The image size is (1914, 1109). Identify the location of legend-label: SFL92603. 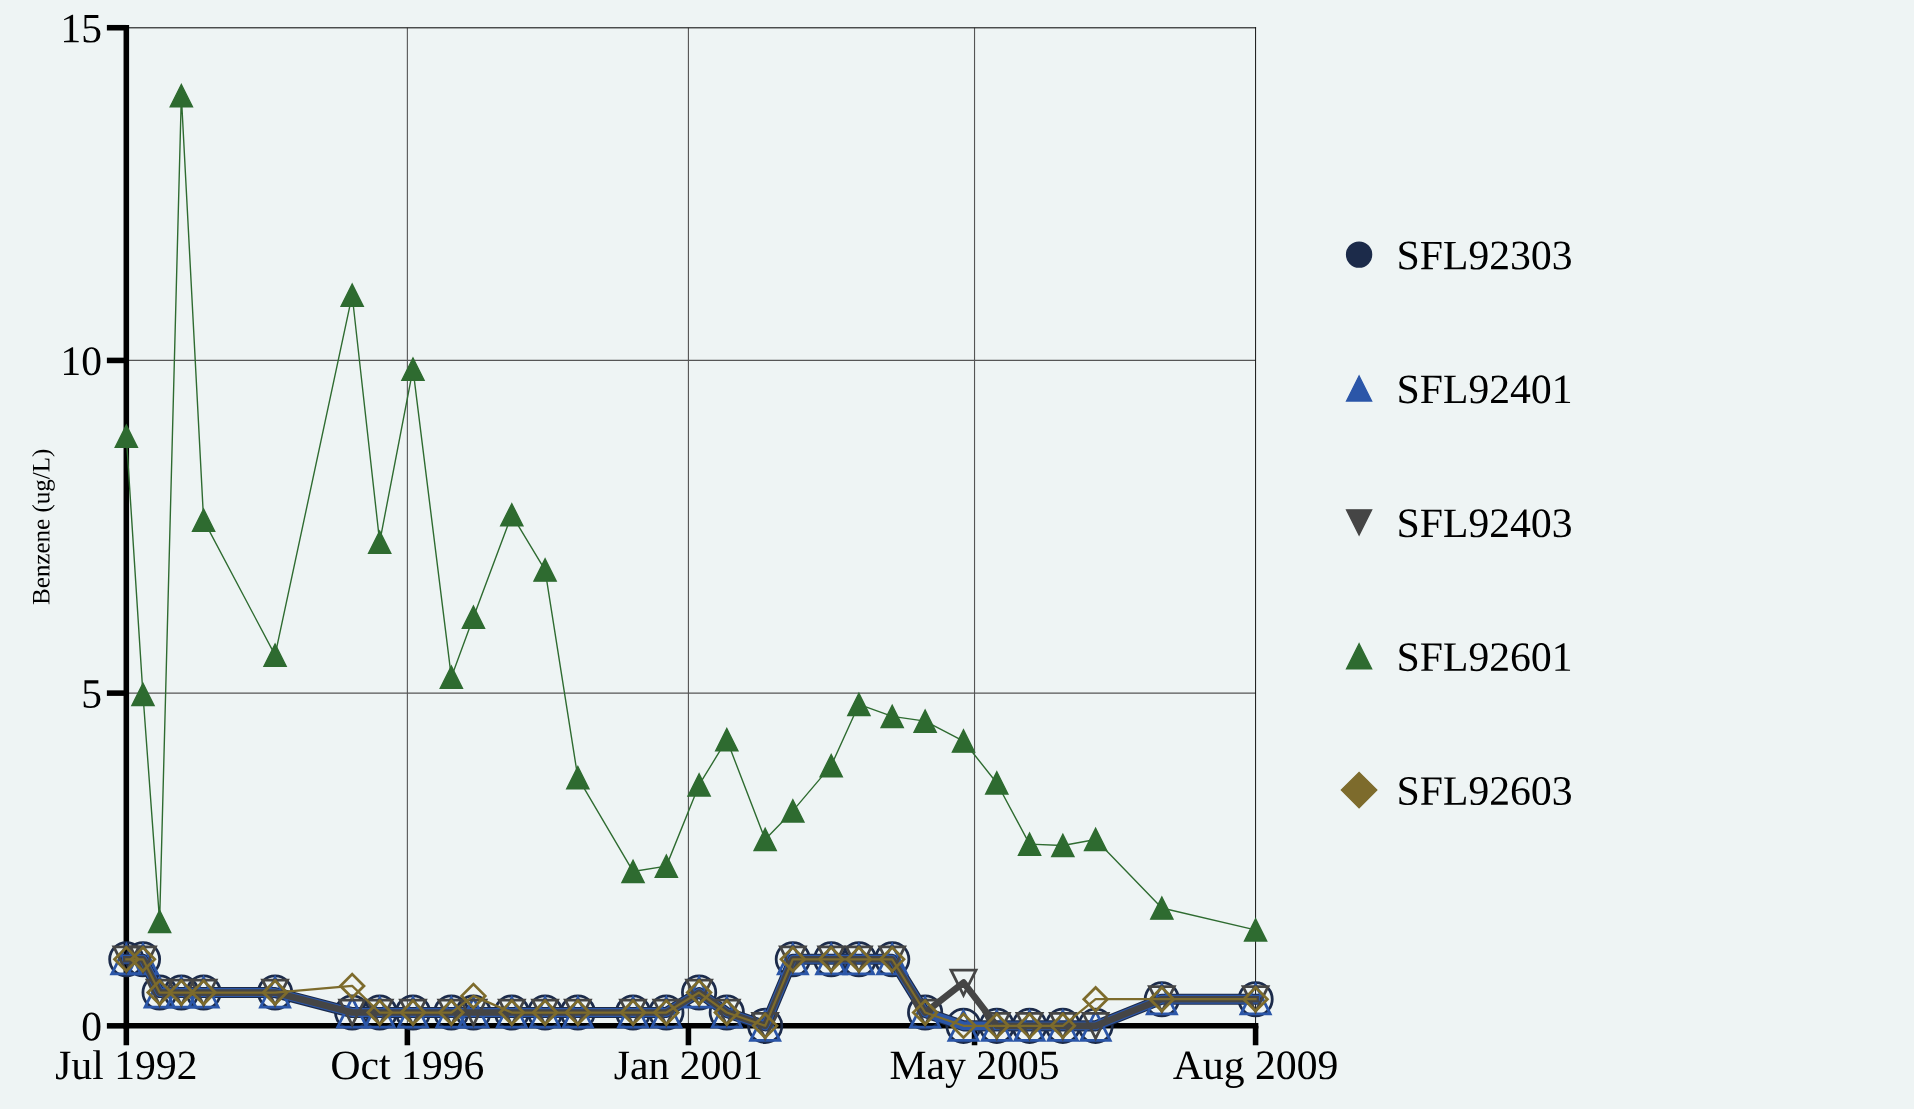
(1485, 791).